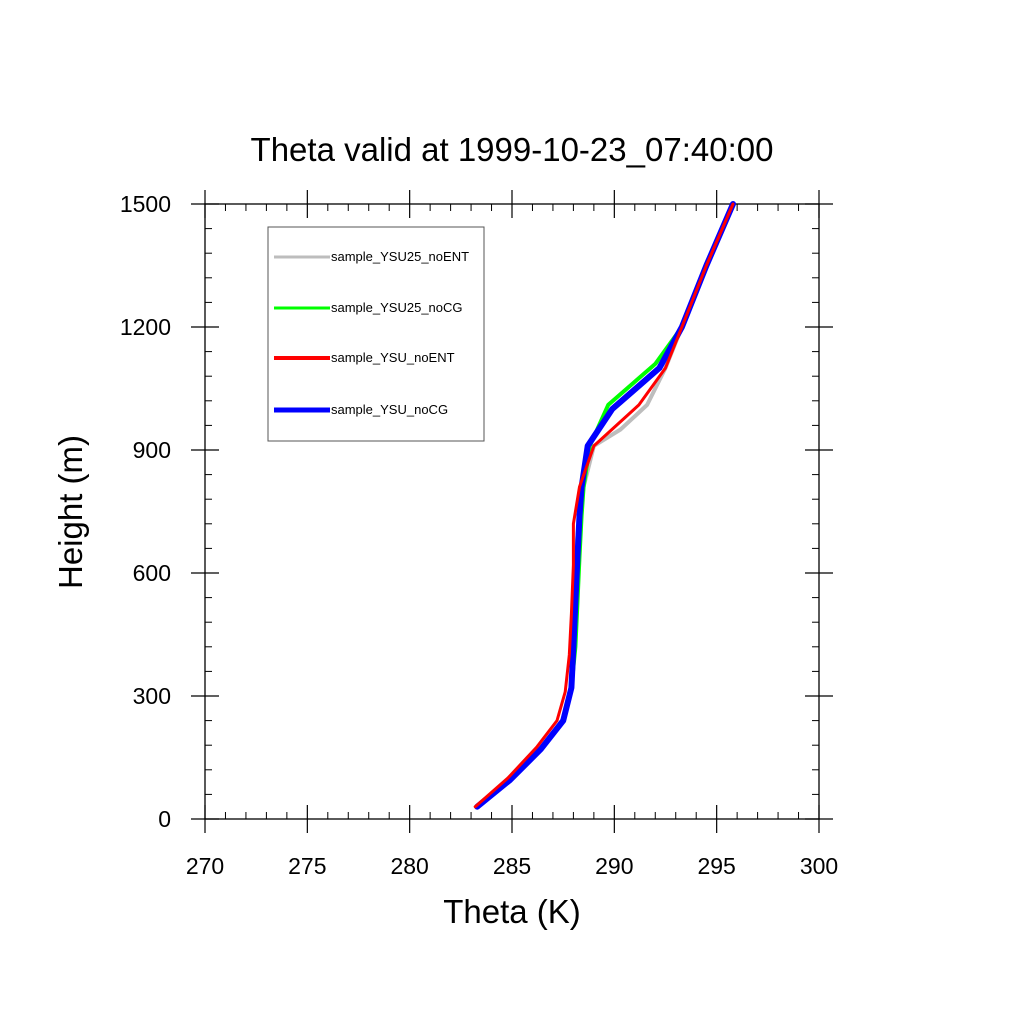 This screenshot has width=1024, height=1024. Describe the element at coordinates (152, 573) in the screenshot. I see `y-tick-label: 600` at that location.